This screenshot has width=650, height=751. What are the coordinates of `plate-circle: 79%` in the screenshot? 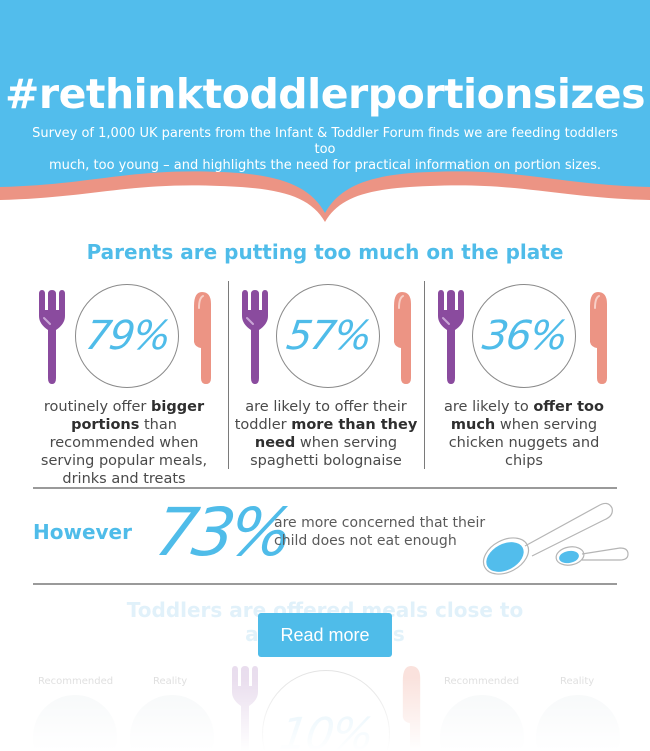 It's located at (127, 336).